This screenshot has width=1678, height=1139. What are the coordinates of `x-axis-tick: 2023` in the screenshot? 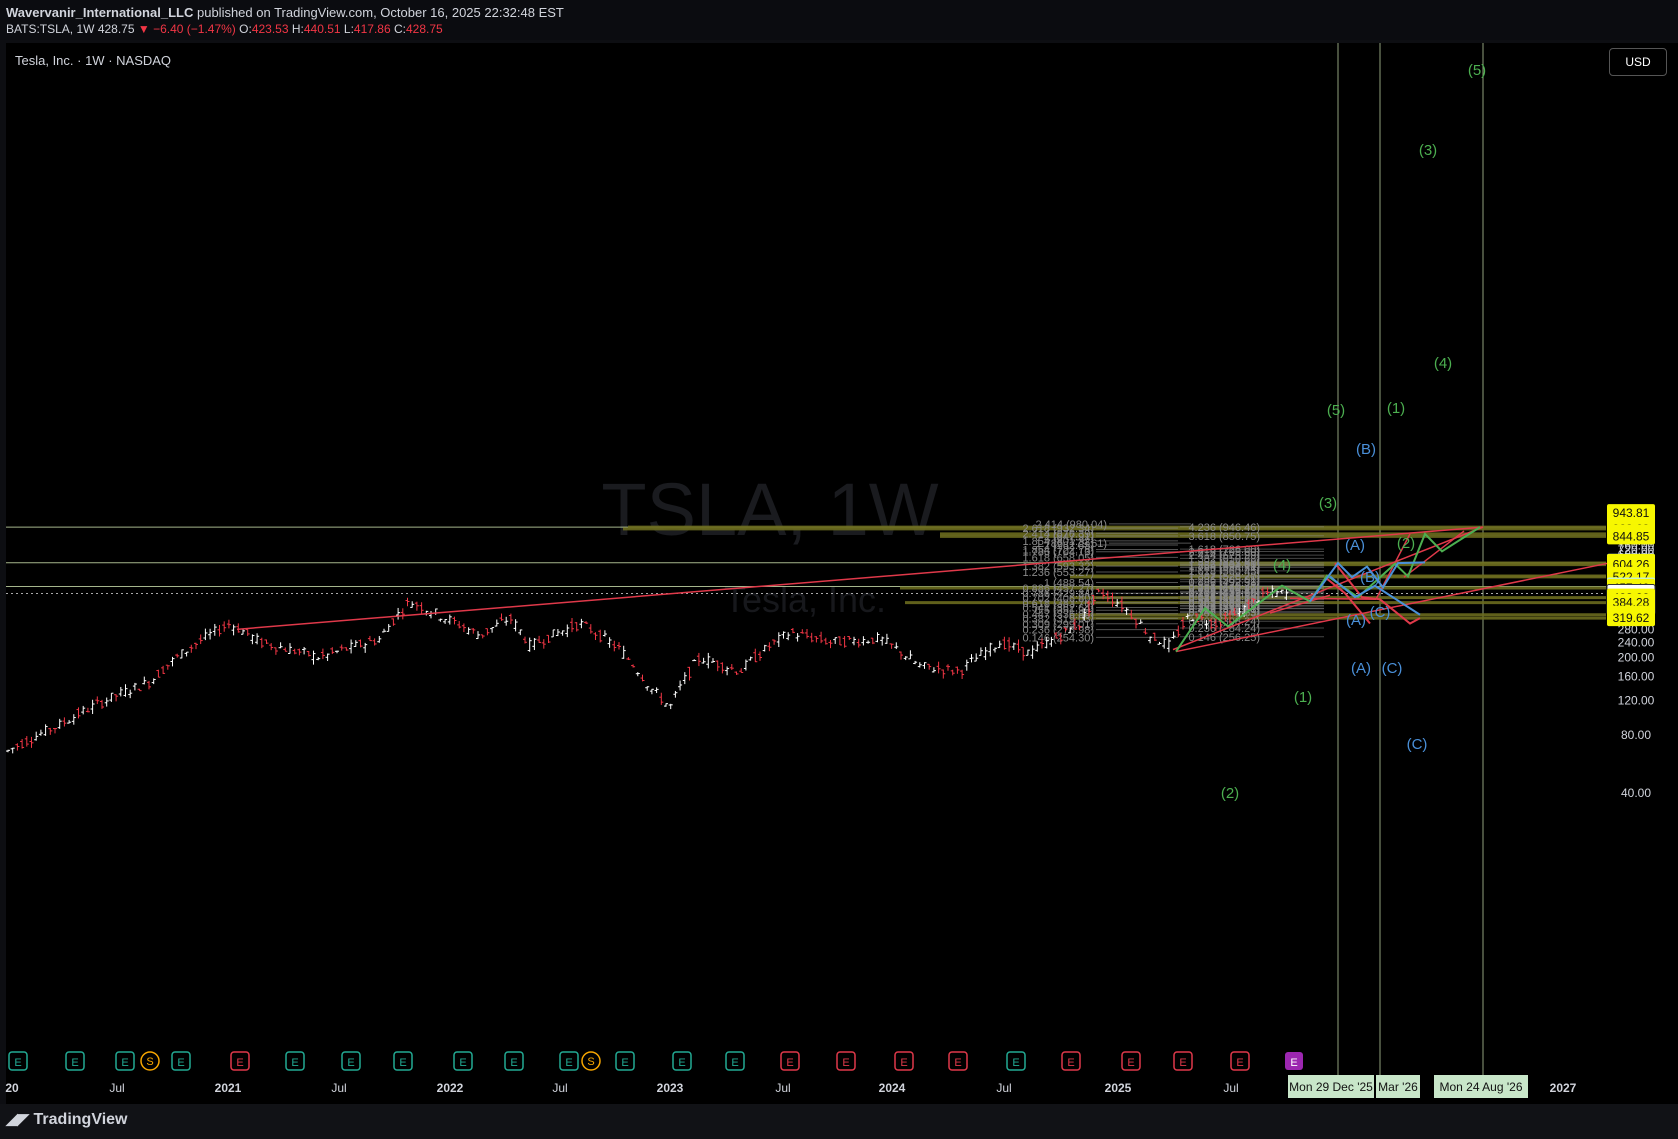 It's located at (670, 1088).